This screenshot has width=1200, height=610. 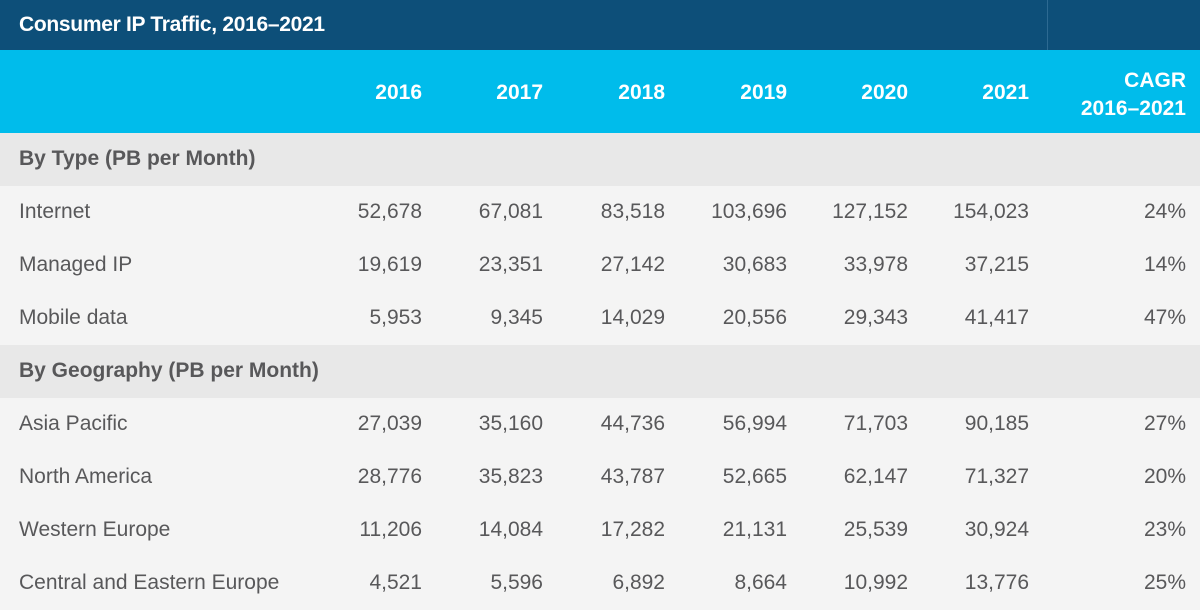 I want to click on table-cell: 154,023, so click(x=991, y=211).